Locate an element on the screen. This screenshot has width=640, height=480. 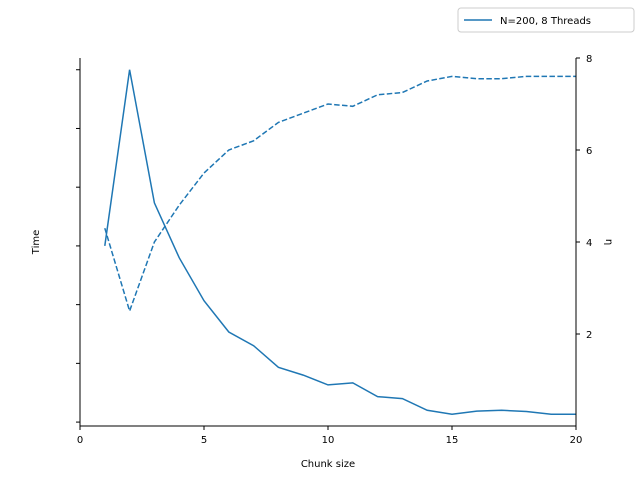
right-y-ticks: 2 4 6 8 is located at coordinates (584, 197).